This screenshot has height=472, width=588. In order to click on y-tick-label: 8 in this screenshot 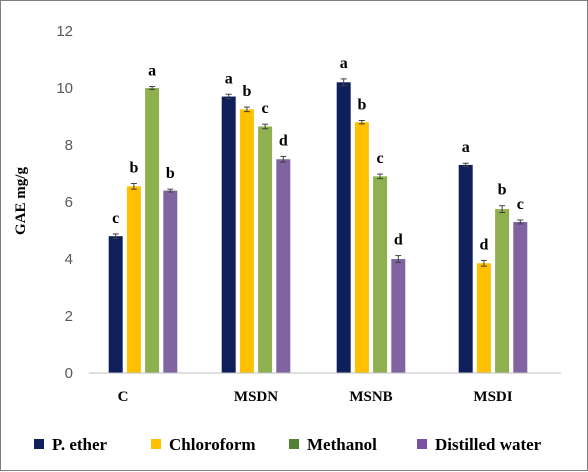, I will do `click(69, 145)`.